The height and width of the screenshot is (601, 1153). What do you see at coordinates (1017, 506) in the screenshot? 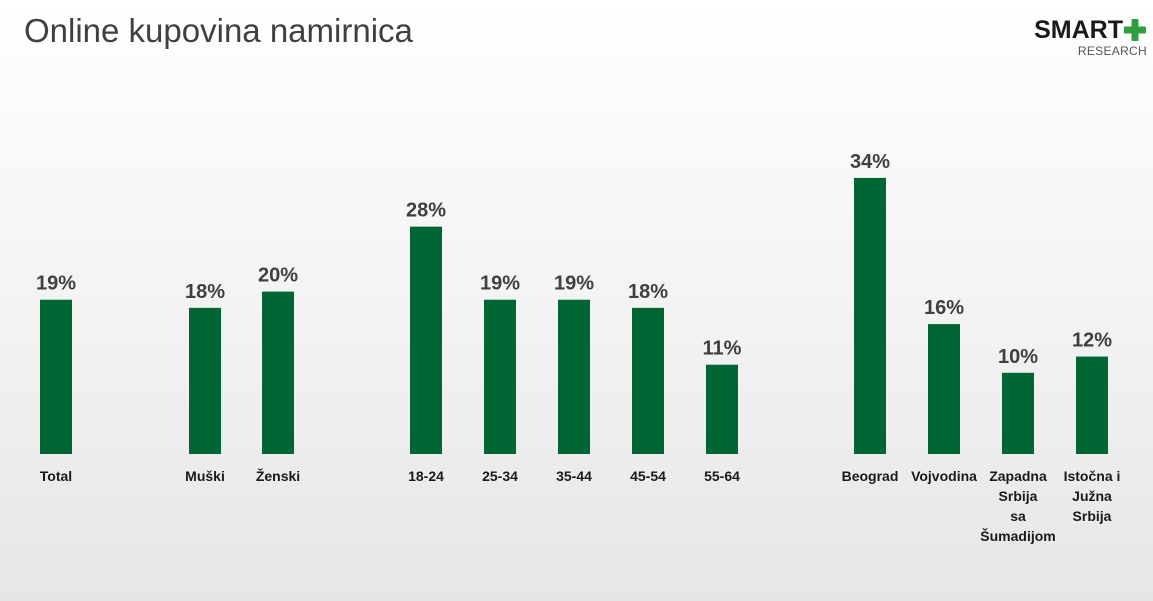
I see `category-label-10: Zapadna Srbija sa Šumadijom` at bounding box center [1017, 506].